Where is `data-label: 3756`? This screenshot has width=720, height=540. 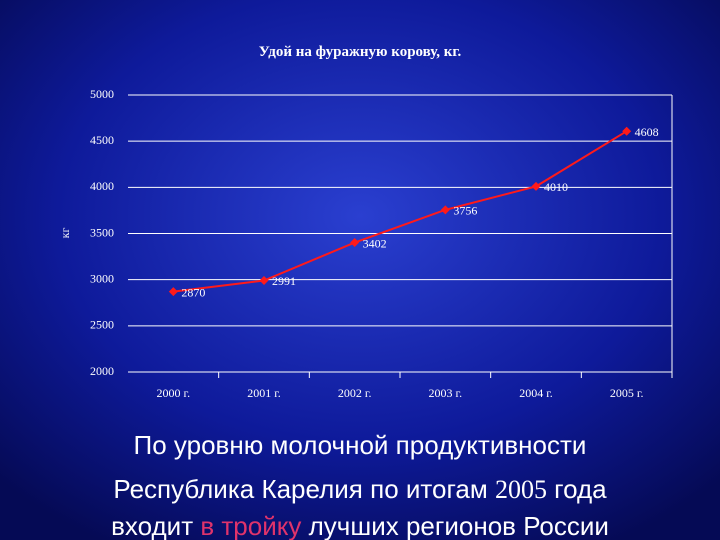 data-label: 3756 is located at coordinates (465, 211).